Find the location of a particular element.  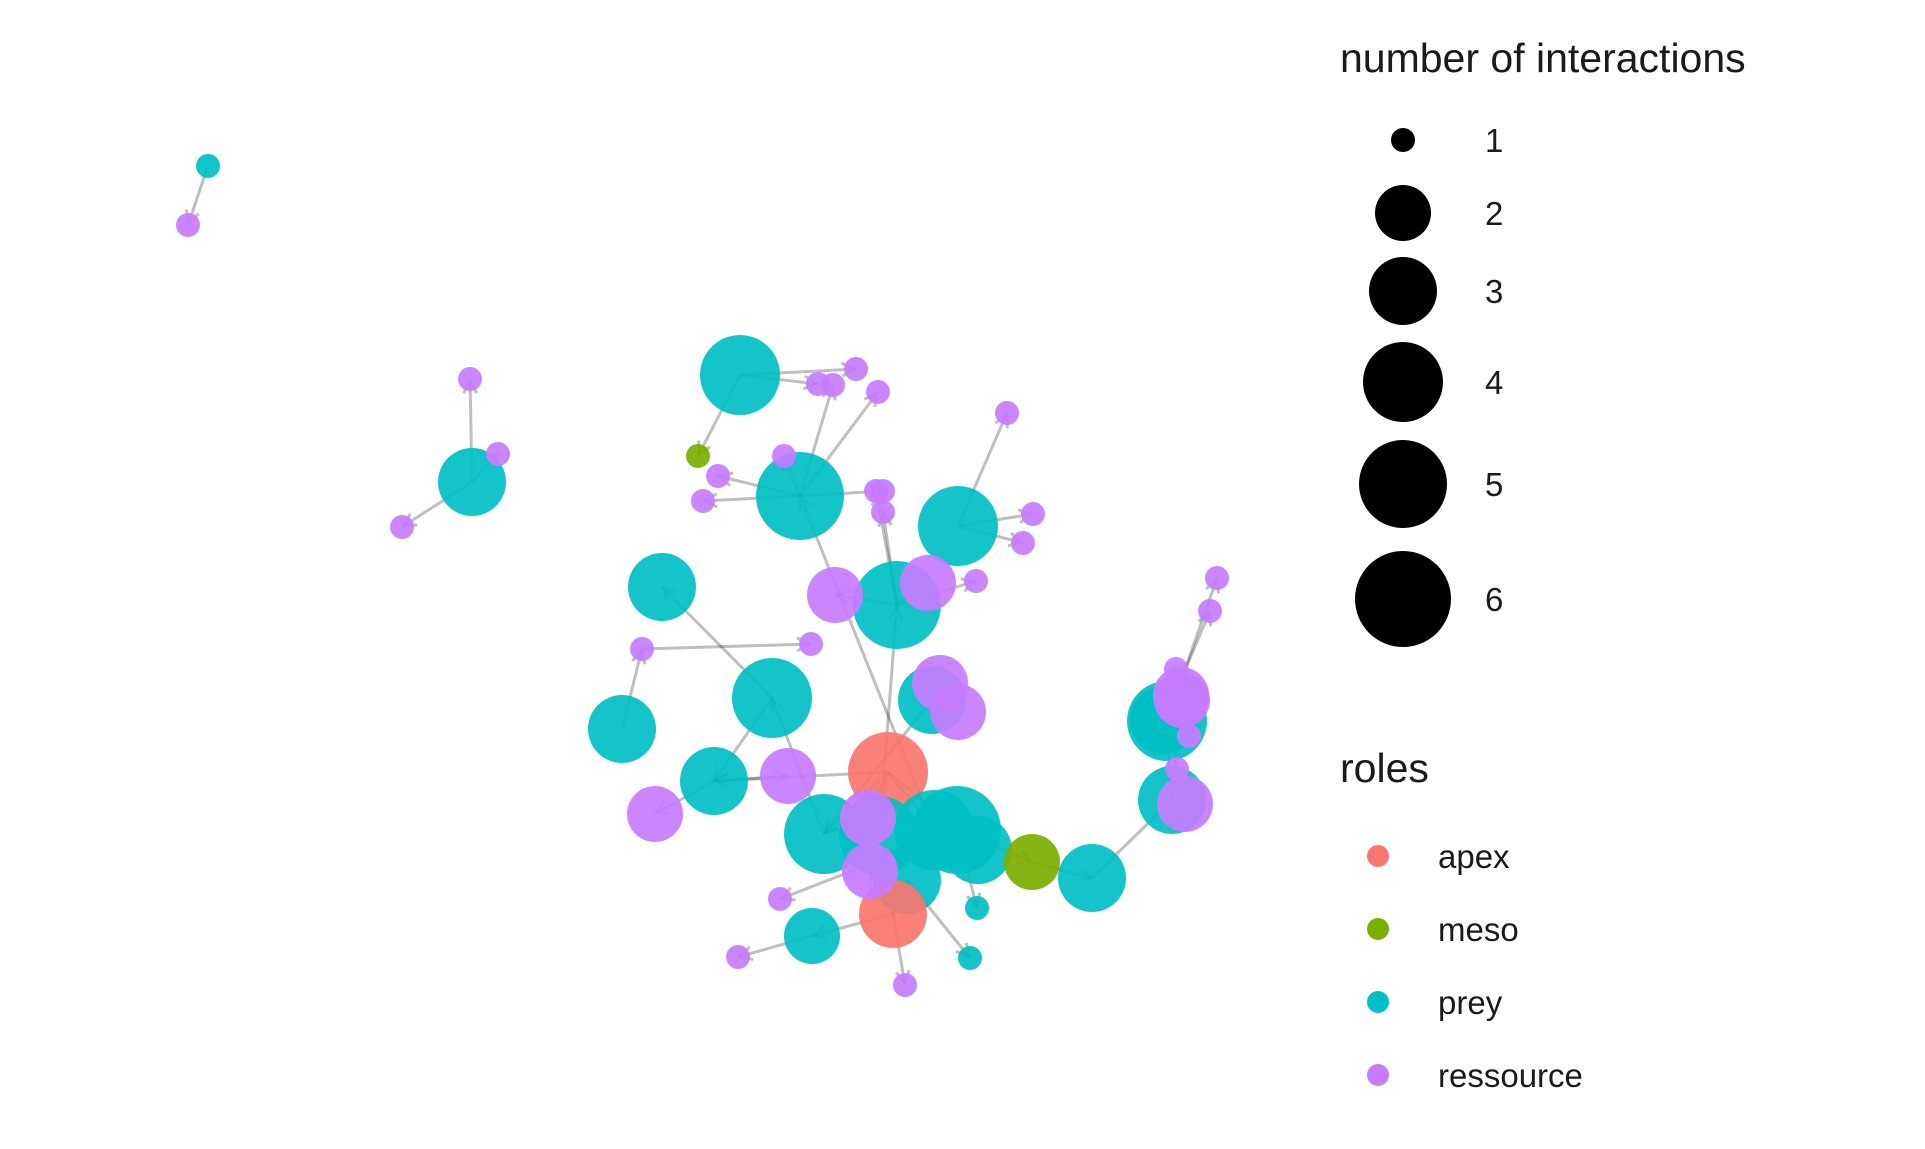

legend-size: number of interactions 1 2 3 4 5 6 is located at coordinates (1543, 341).